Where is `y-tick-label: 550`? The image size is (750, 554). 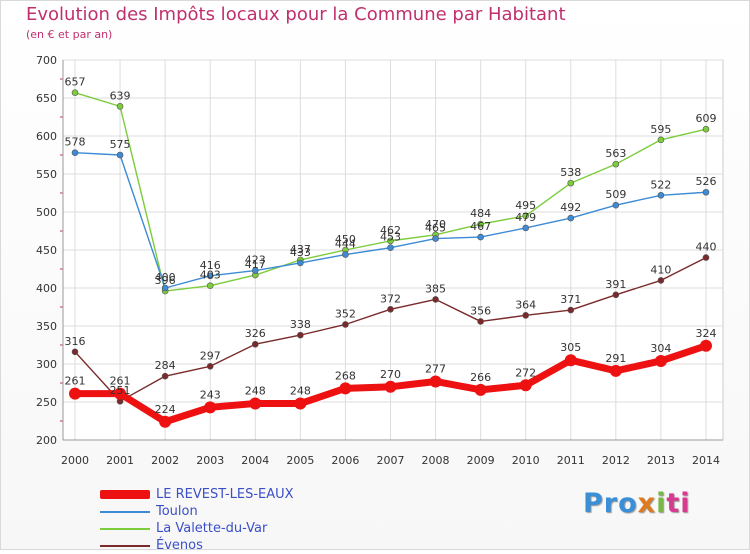
y-tick-label: 550 is located at coordinates (46, 174).